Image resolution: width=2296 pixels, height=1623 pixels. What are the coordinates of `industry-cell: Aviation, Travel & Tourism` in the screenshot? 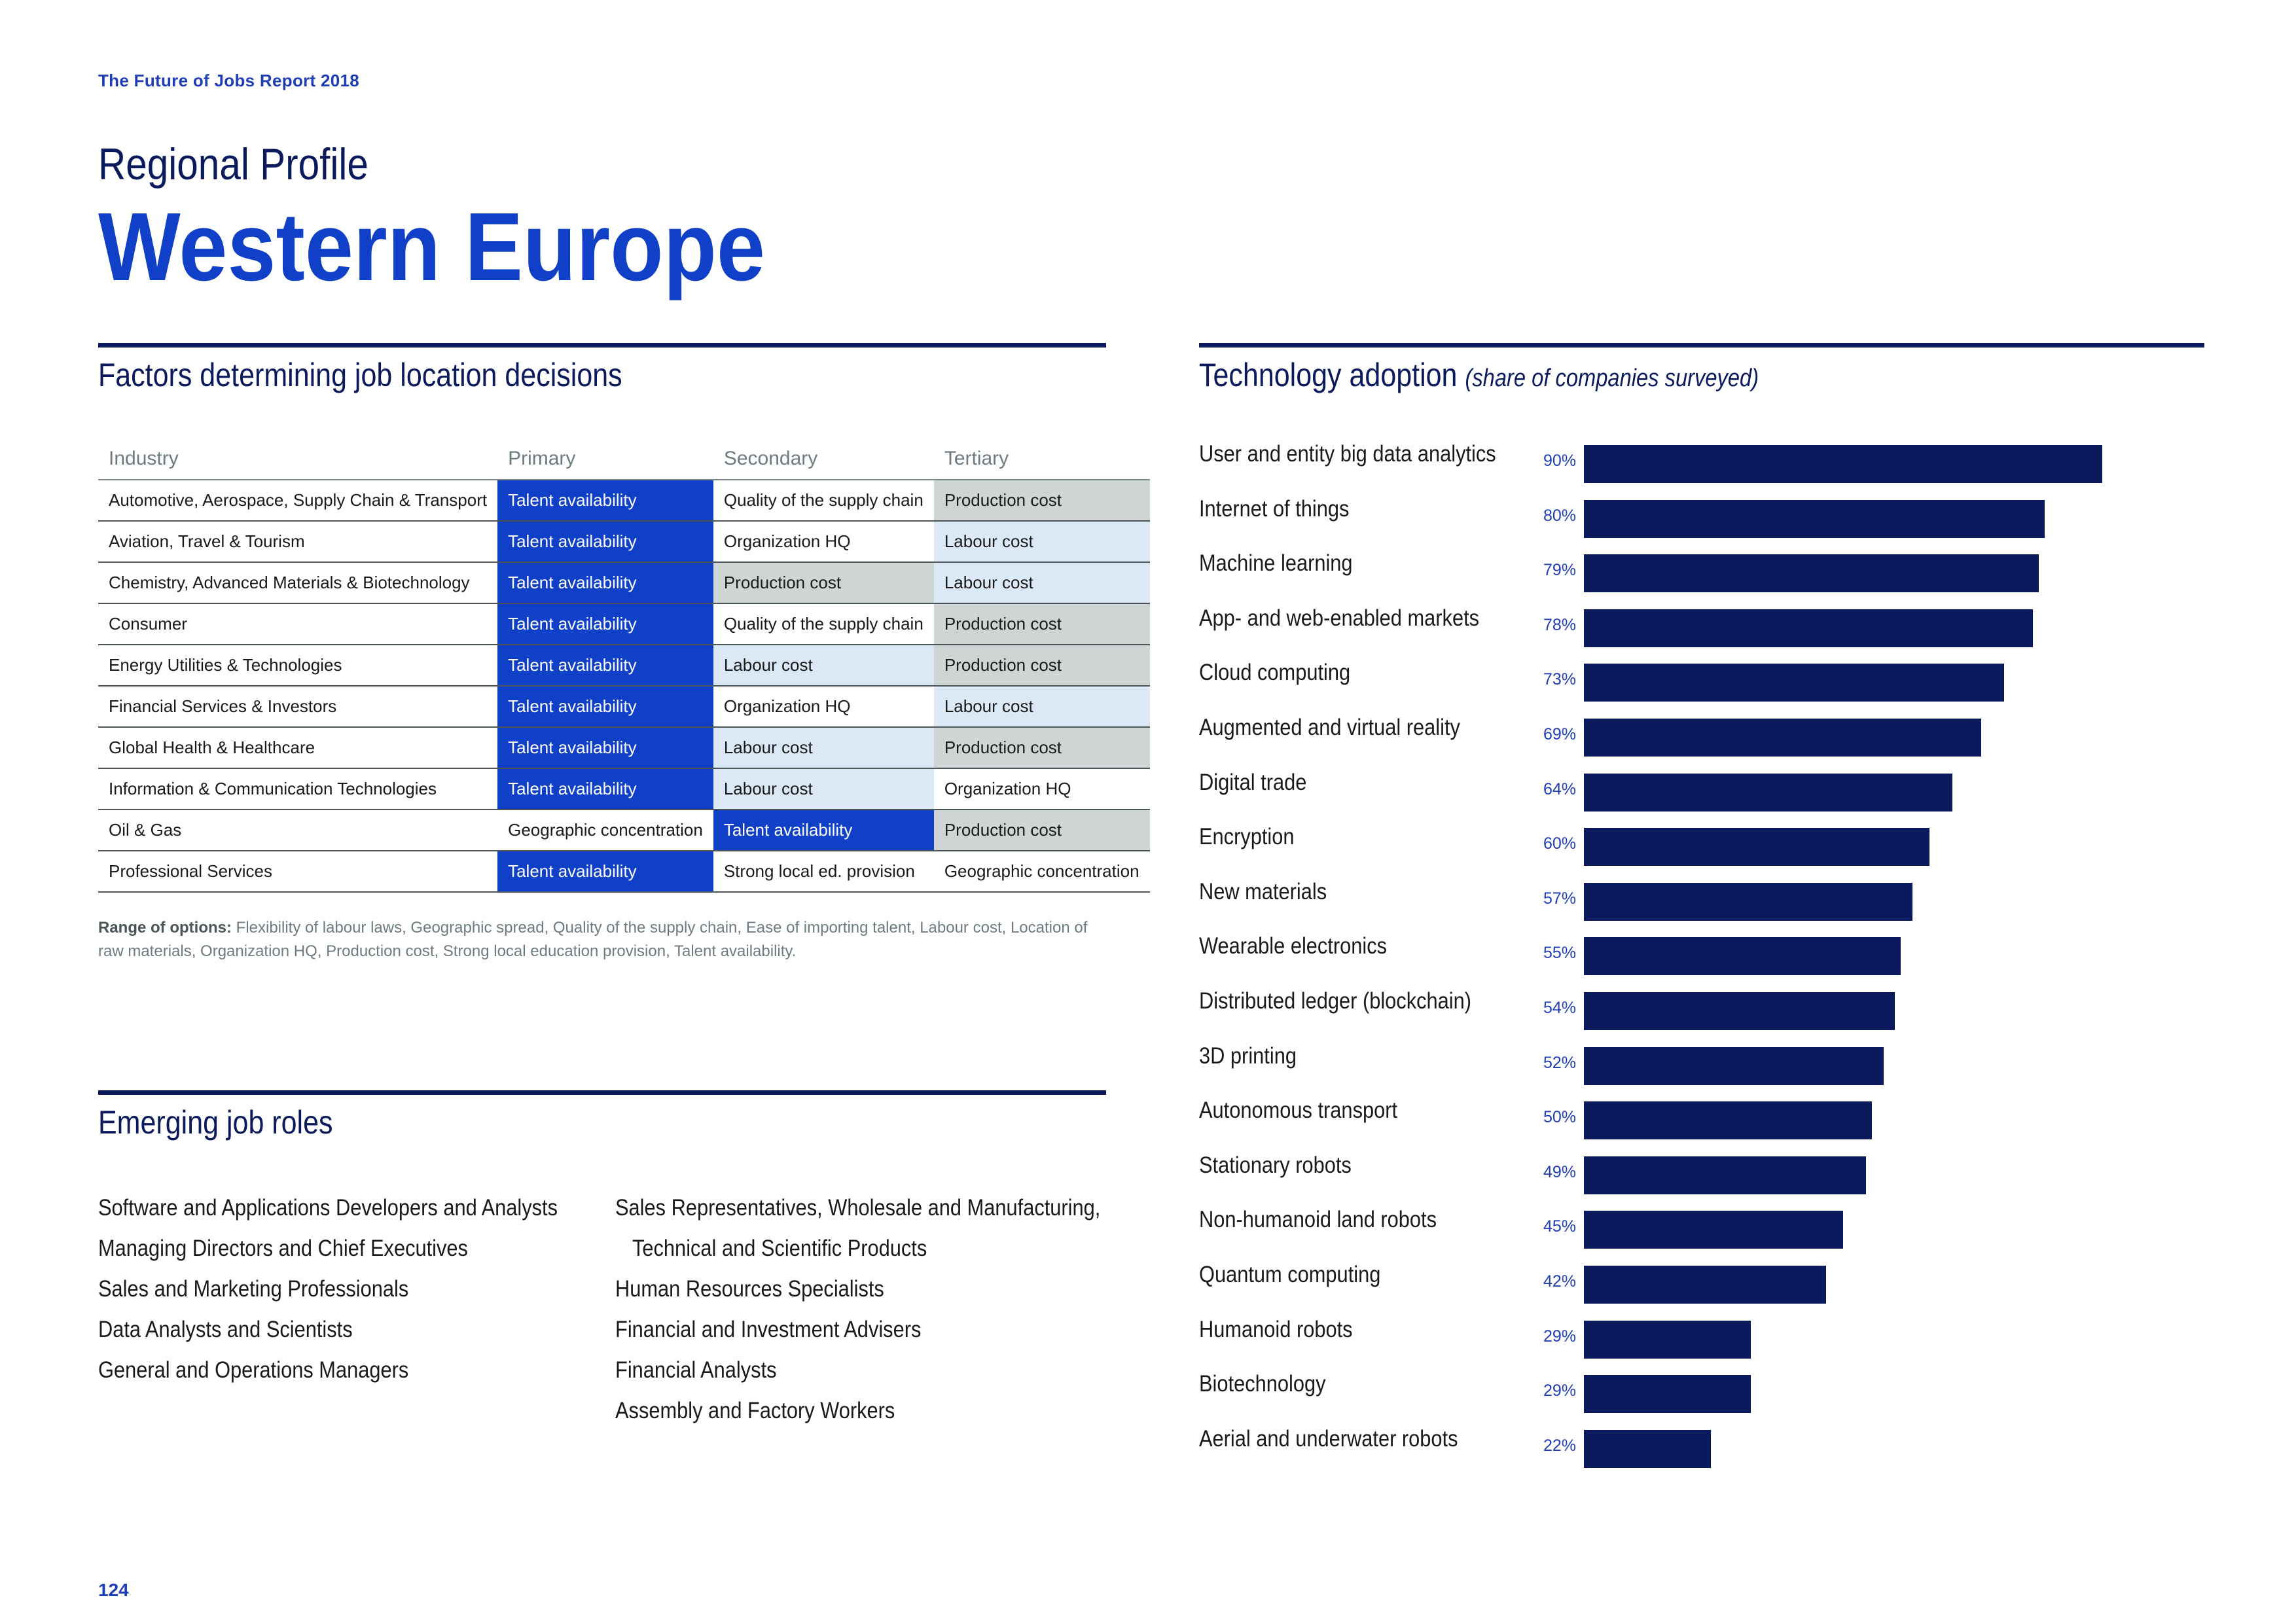 It's located at (298, 542).